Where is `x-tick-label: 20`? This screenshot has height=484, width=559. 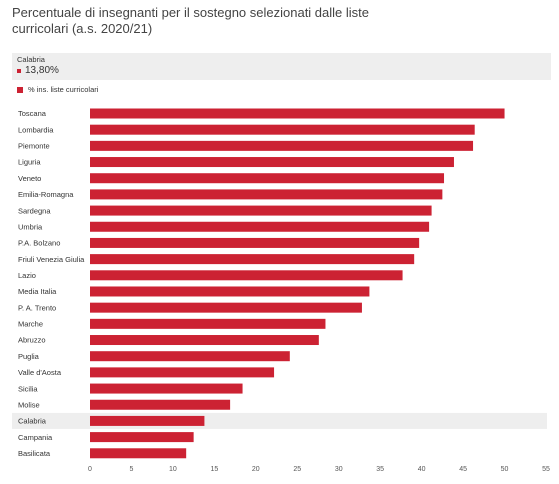
x-tick-label: 20 is located at coordinates (256, 469).